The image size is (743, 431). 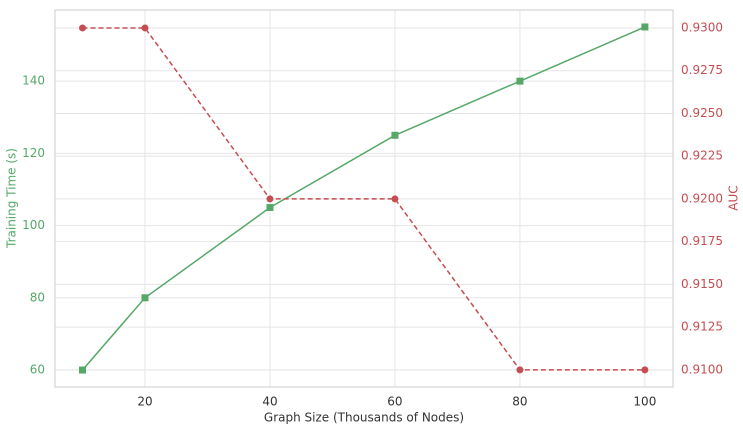 I want to click on y2-tick-label: 0.9100, so click(x=702, y=369).